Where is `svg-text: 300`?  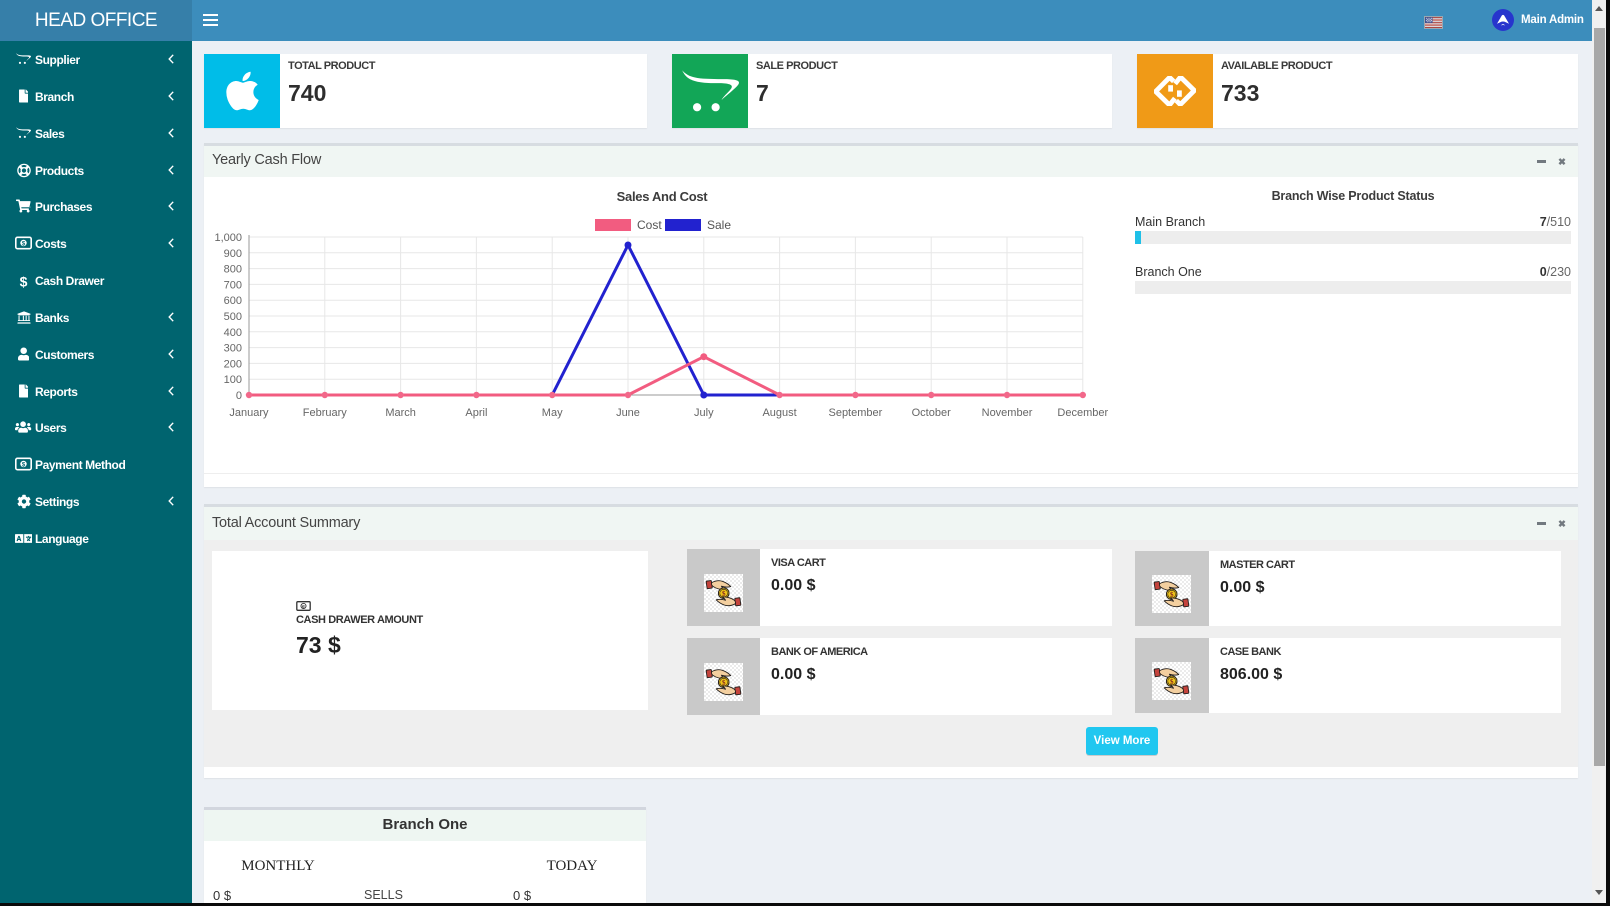
svg-text: 300 is located at coordinates (233, 349).